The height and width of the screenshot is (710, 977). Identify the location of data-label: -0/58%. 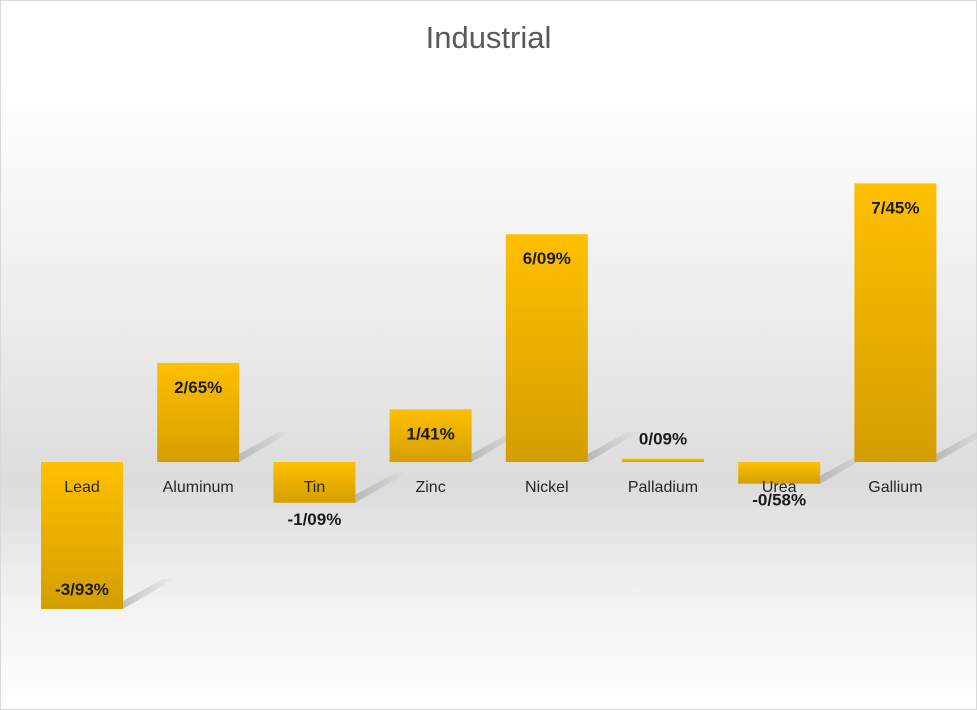
(779, 500).